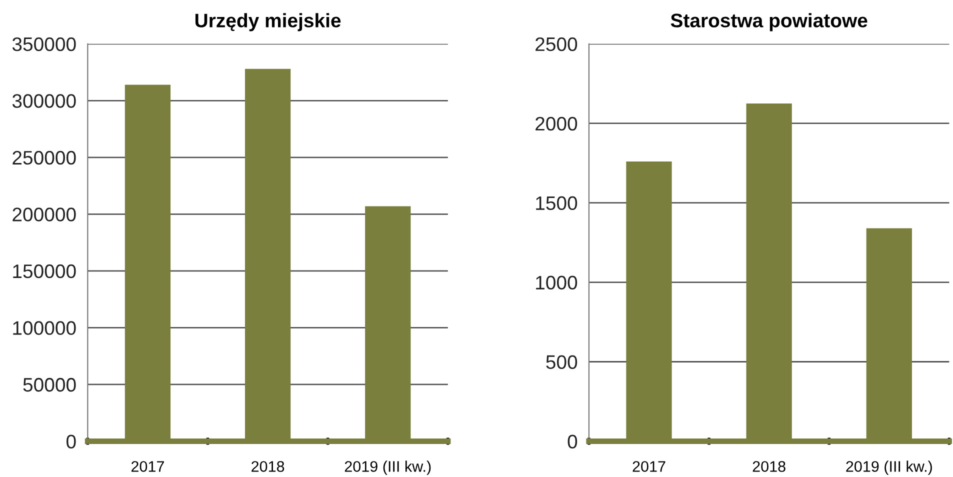 This screenshot has width=953, height=477. Describe the element at coordinates (557, 44) in the screenshot. I see `y-tick-label: 2500` at that location.